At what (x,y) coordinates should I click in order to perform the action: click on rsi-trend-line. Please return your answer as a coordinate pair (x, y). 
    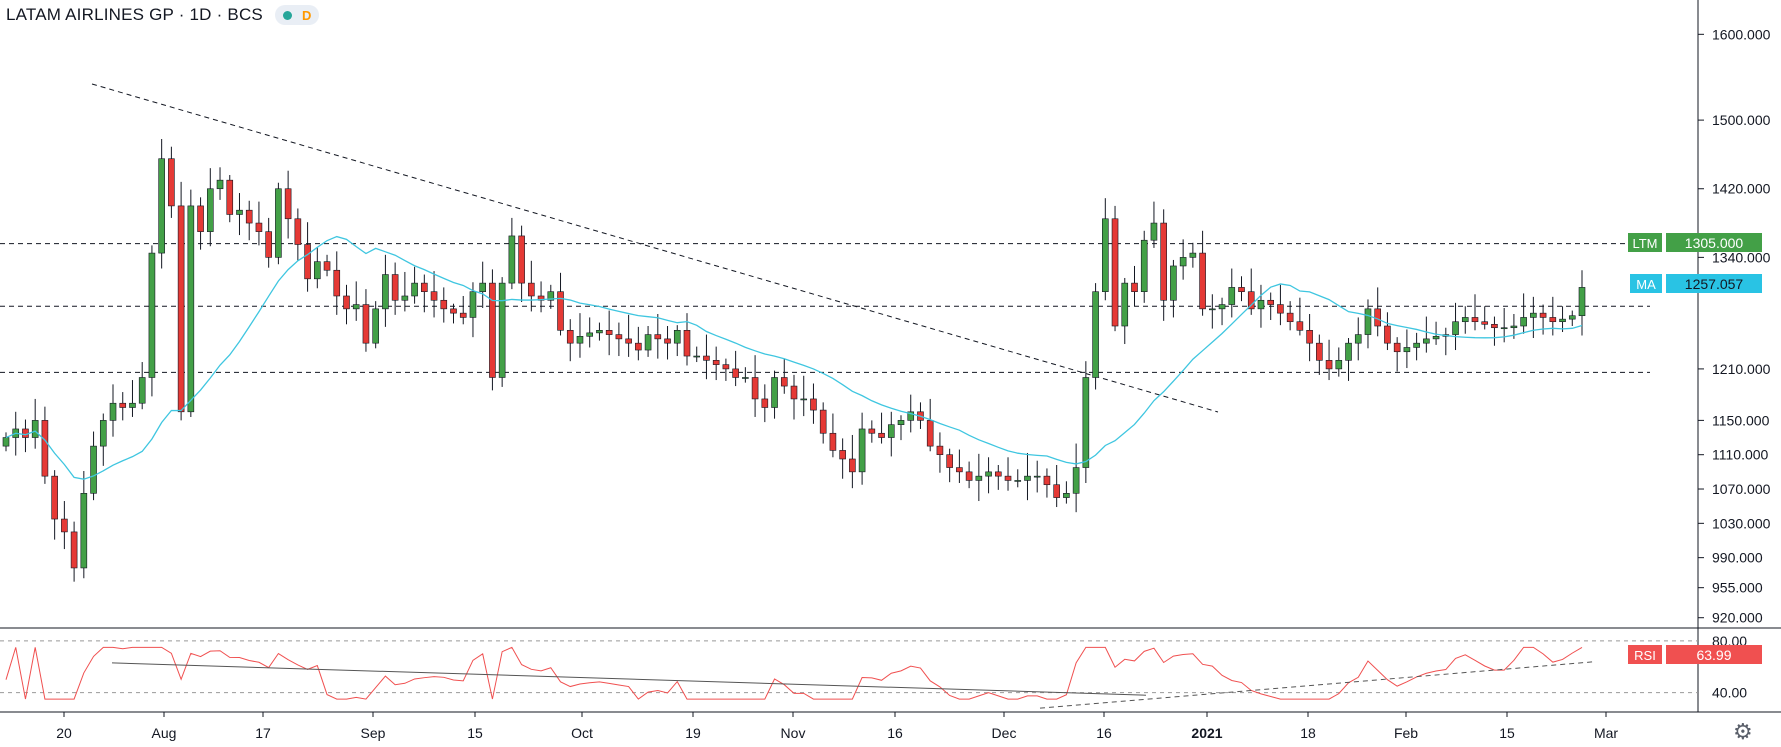
    Looking at the image, I should click on (629, 679).